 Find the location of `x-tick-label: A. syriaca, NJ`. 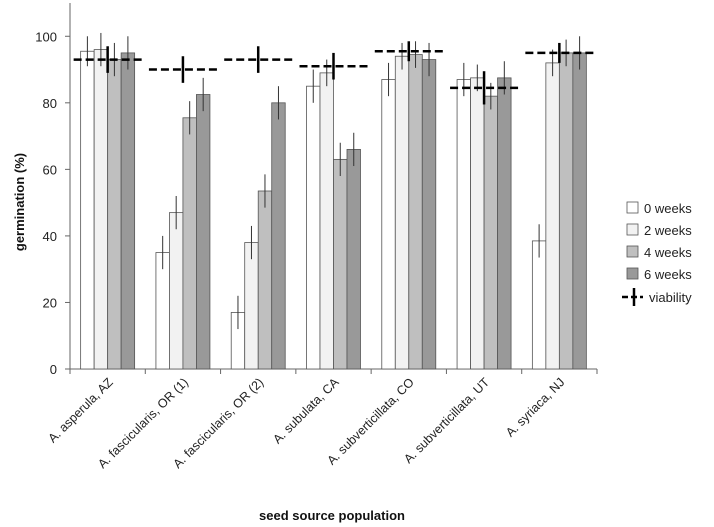

x-tick-label: A. syriaca, NJ is located at coordinates (535, 407).